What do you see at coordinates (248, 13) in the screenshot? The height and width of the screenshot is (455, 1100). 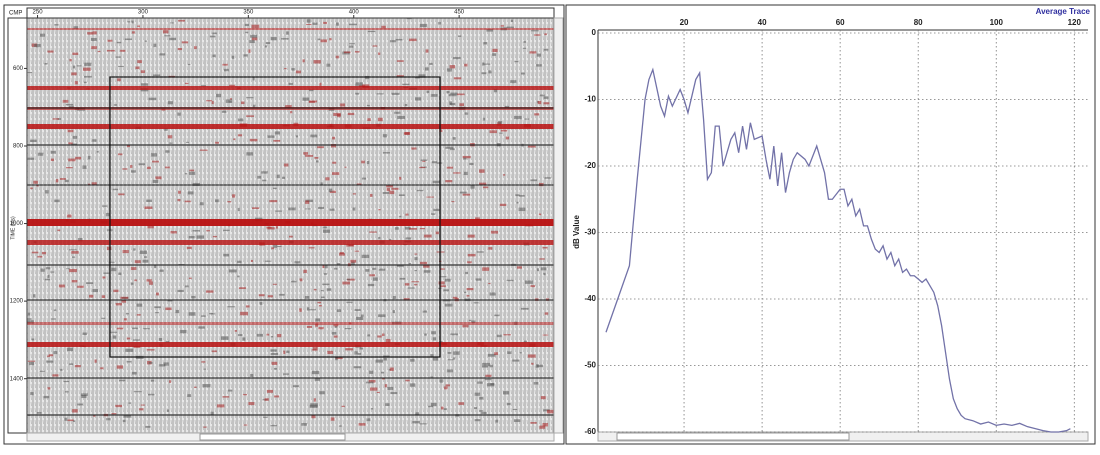 I see `x-tick-label: 350` at bounding box center [248, 13].